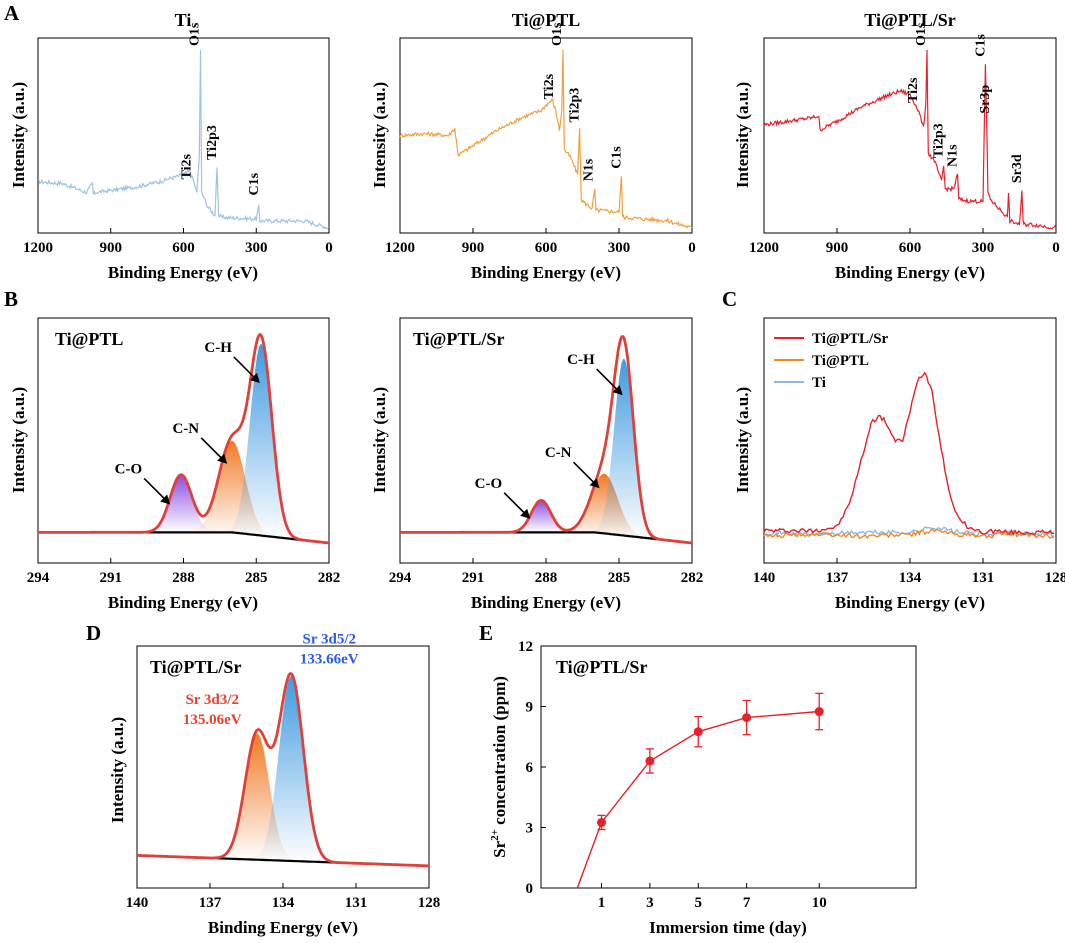  I want to click on peak-label-line1: Sr 3d3/2, so click(212, 700).